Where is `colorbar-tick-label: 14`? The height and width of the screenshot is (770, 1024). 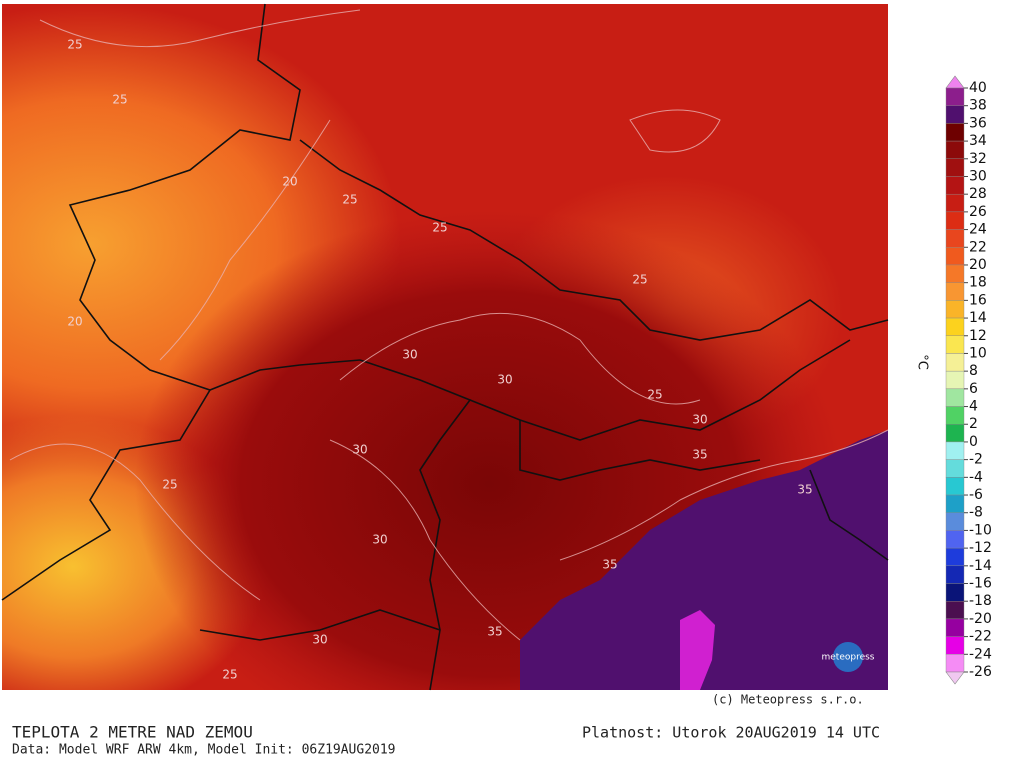
colorbar-tick-label: 14 is located at coordinates (978, 318).